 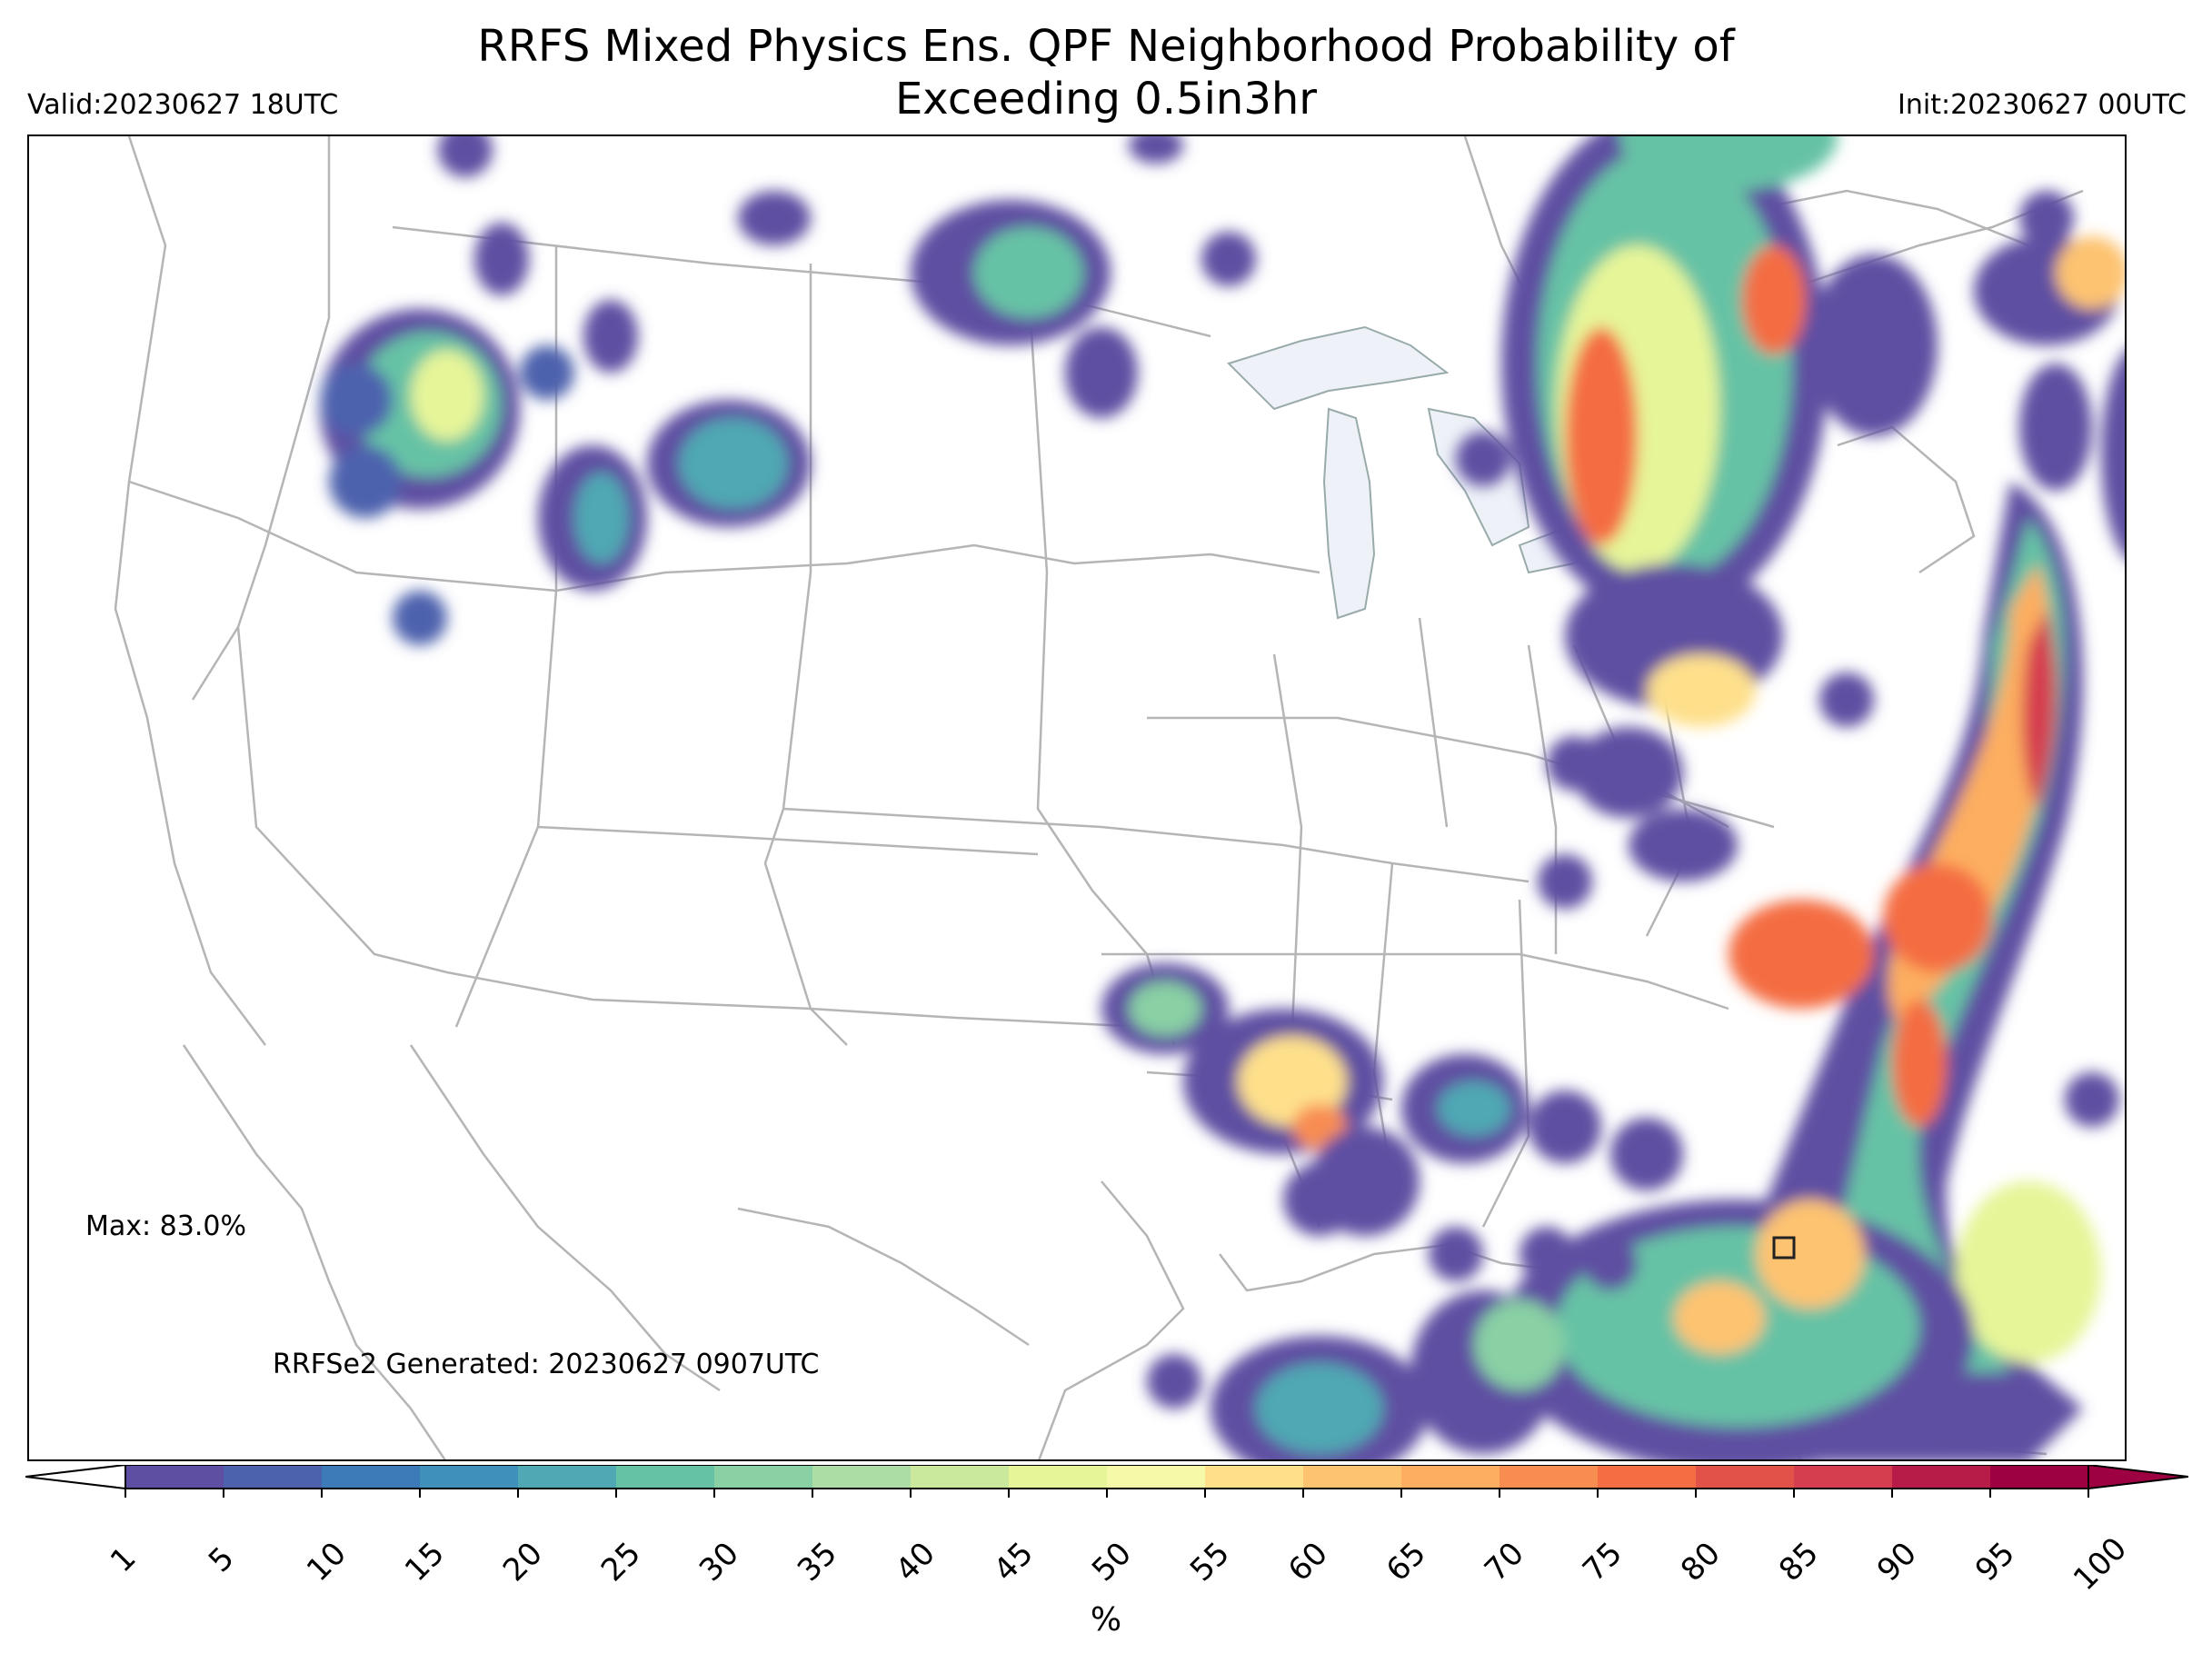 I want to click on colorbar-tick-label: 15, so click(x=425, y=1562).